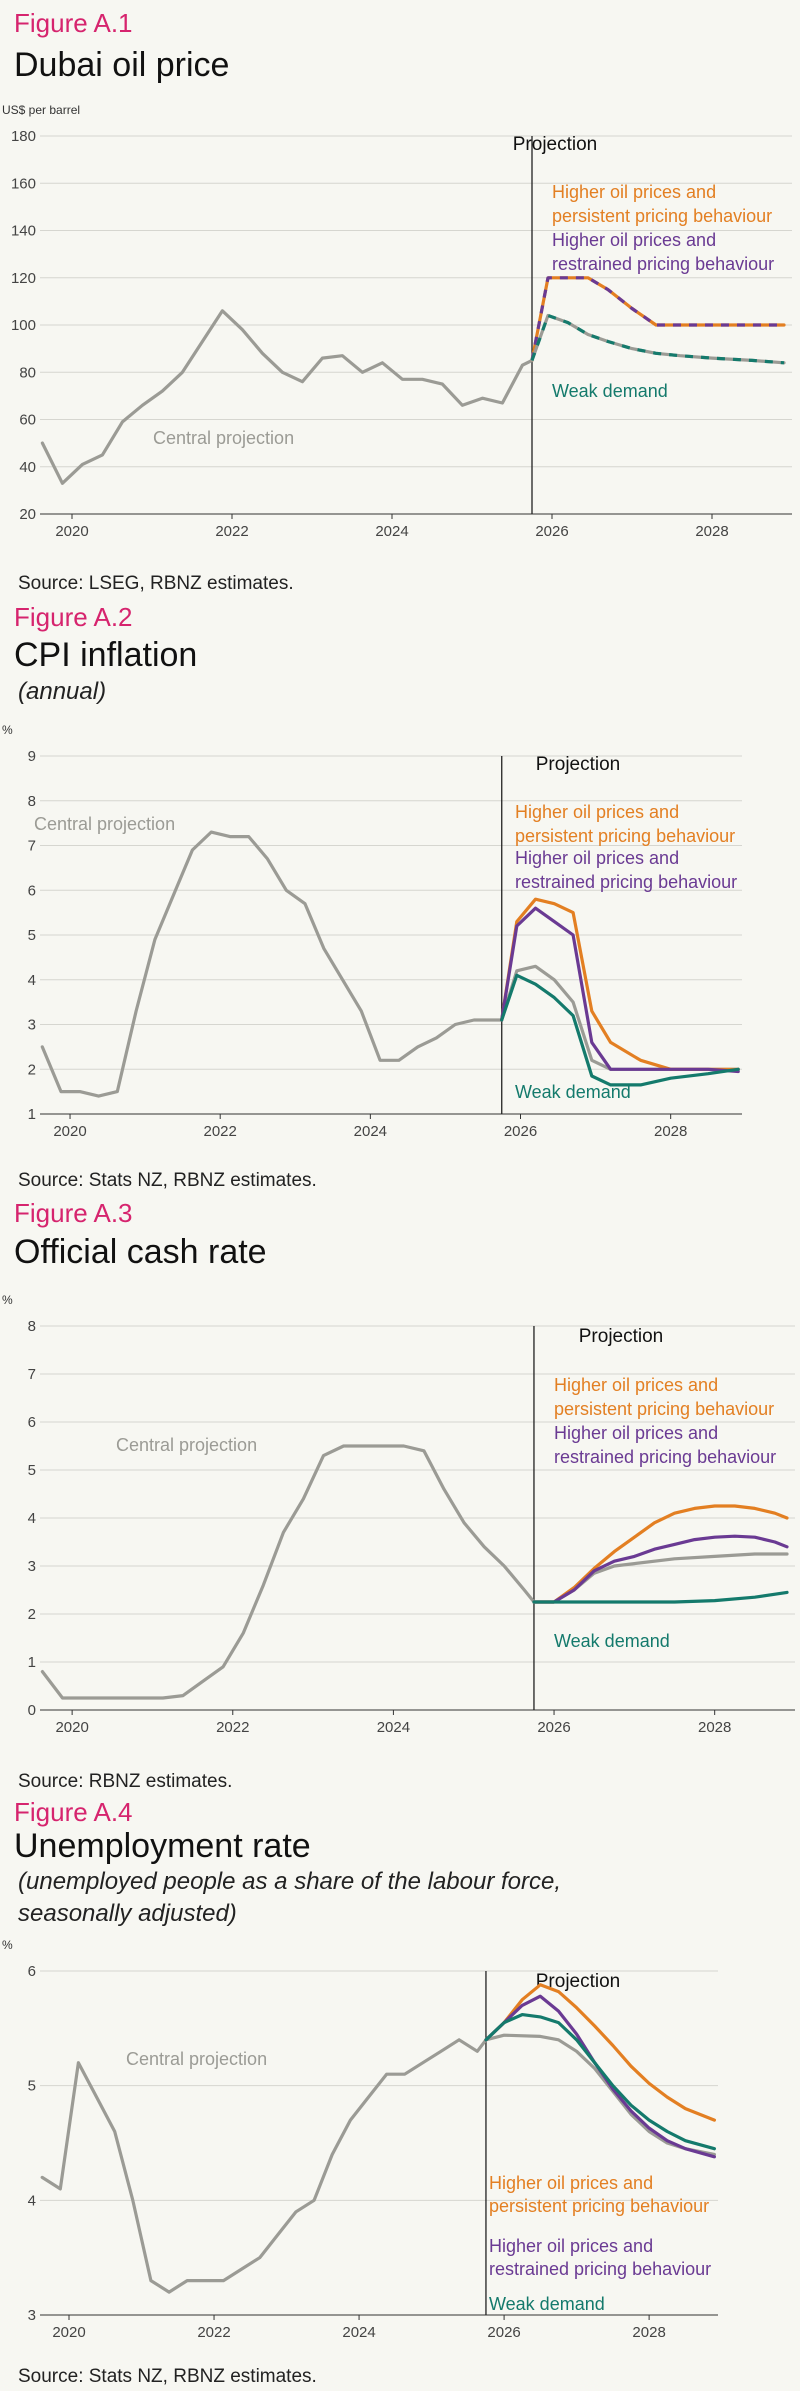  I want to click on figure-4-label: Figure A.4, so click(73, 1812).